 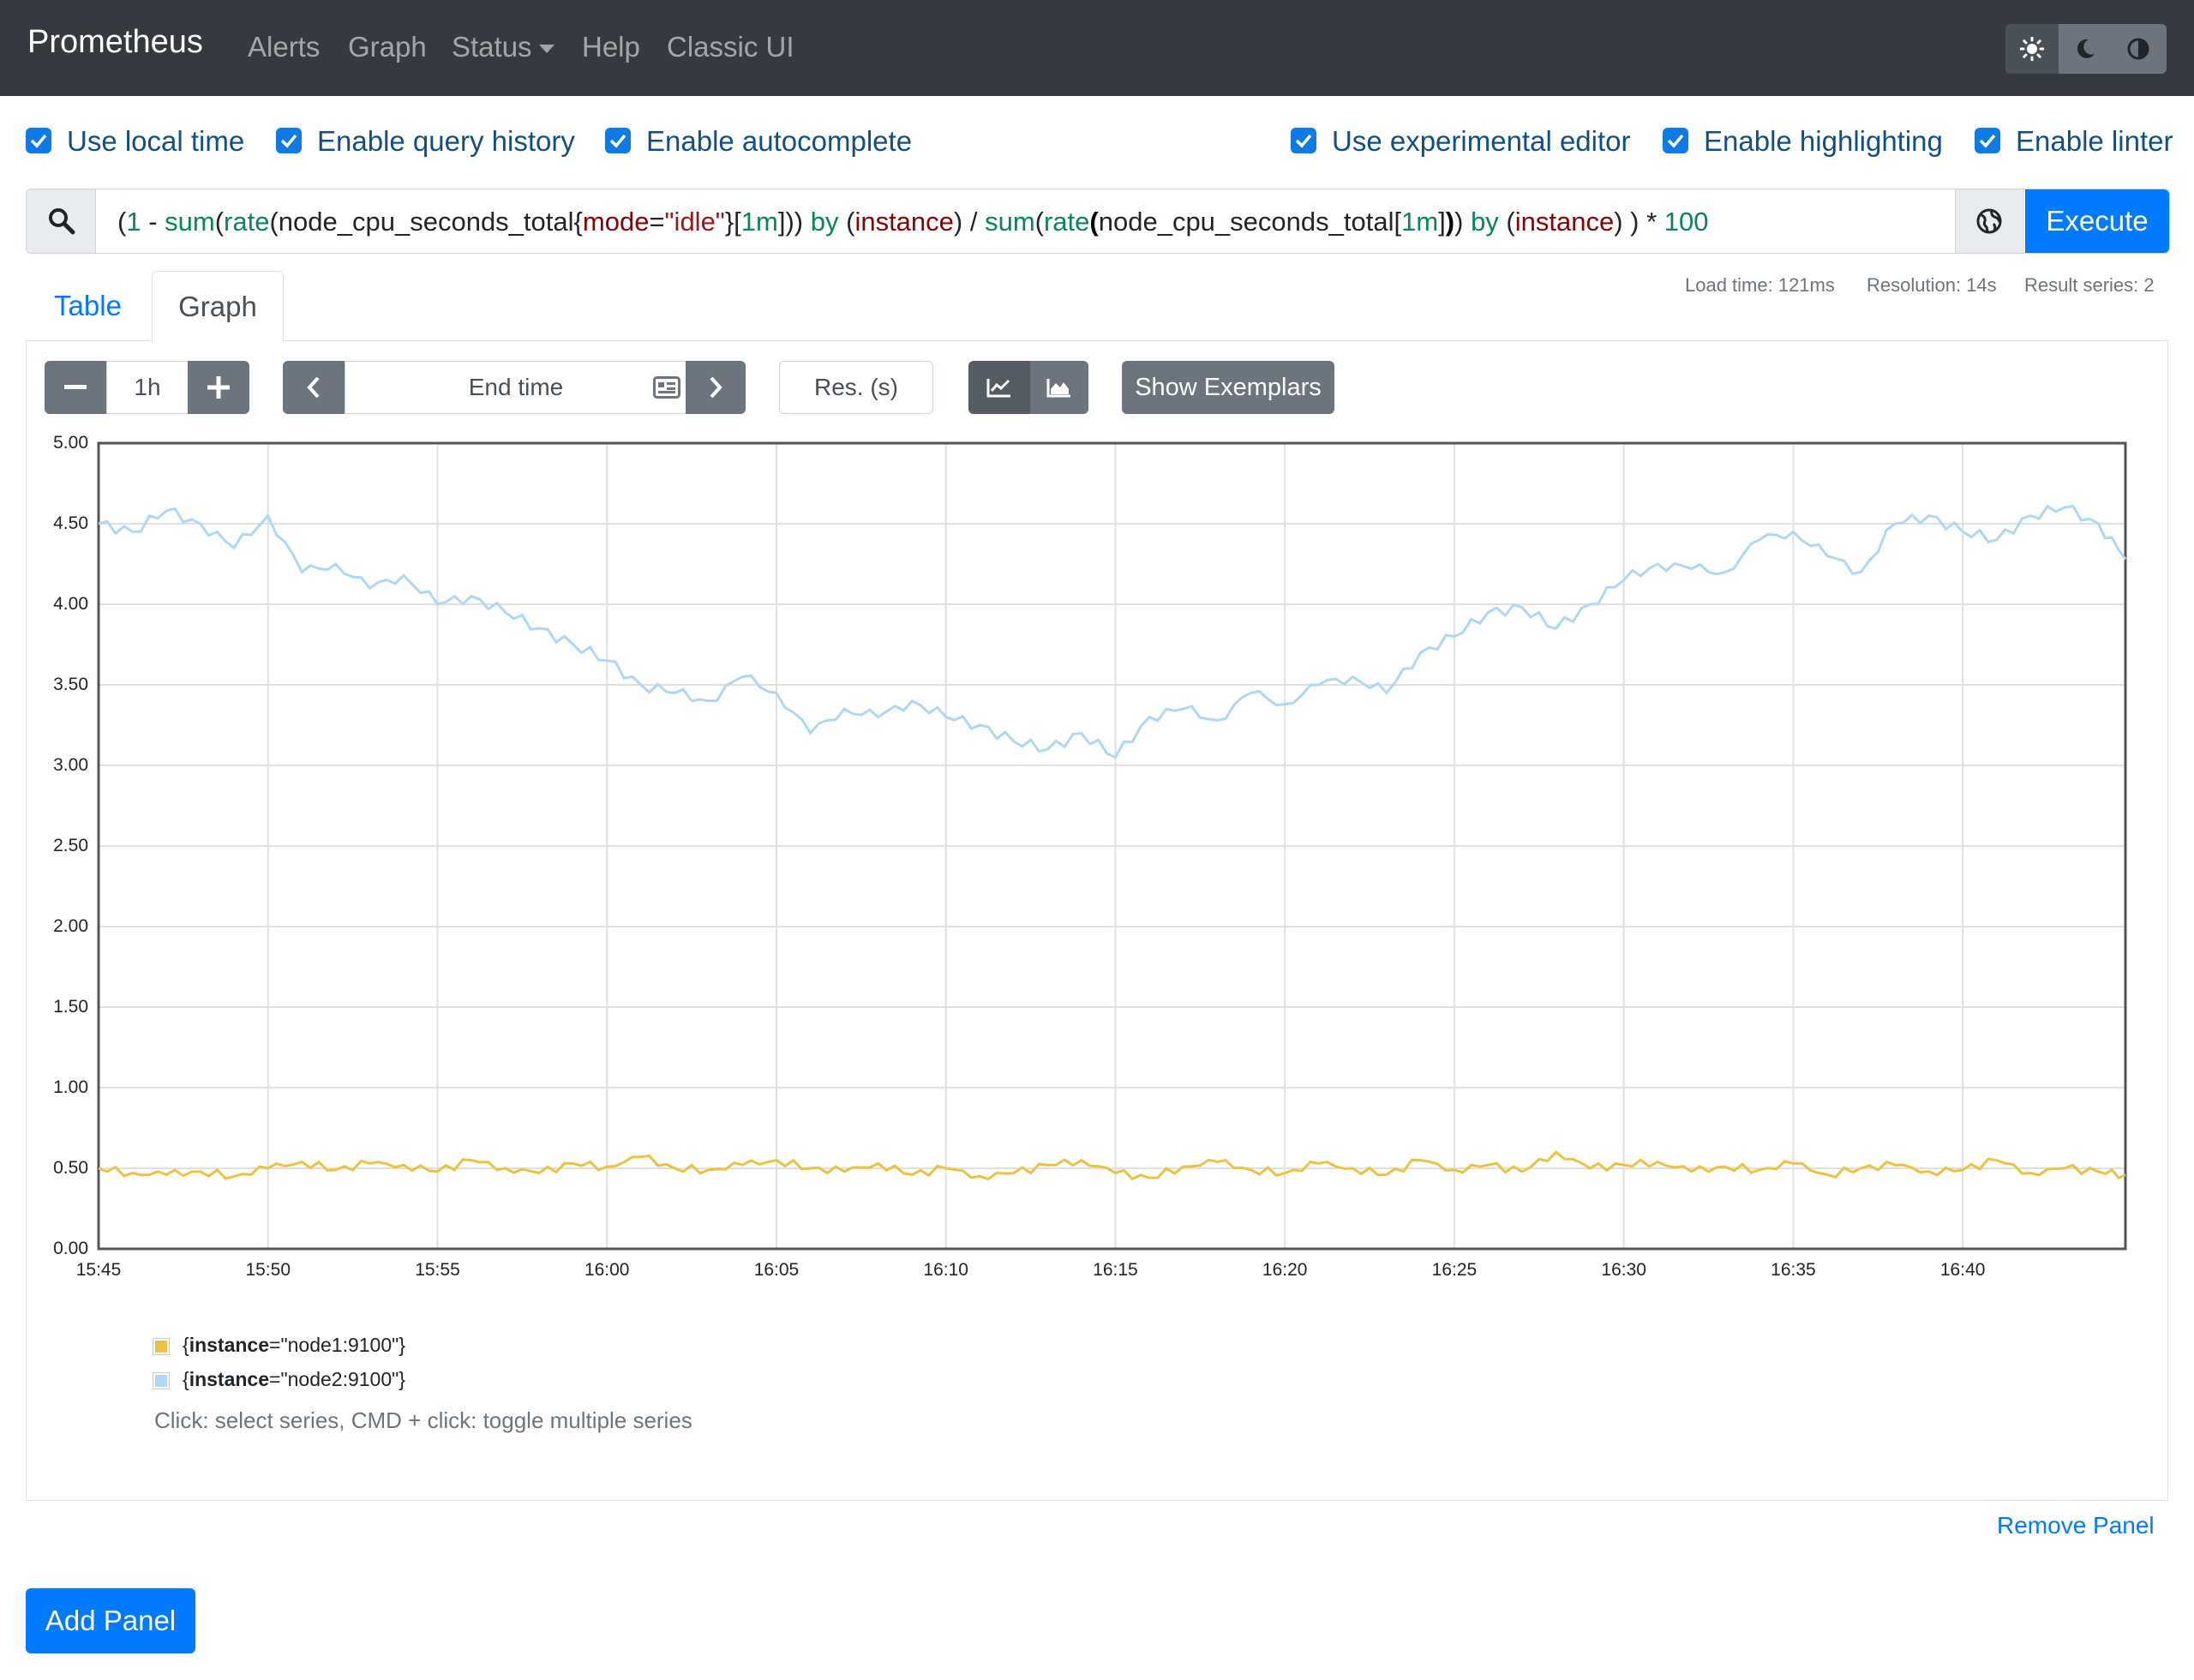 I want to click on range-input: 1h, so click(x=147, y=387).